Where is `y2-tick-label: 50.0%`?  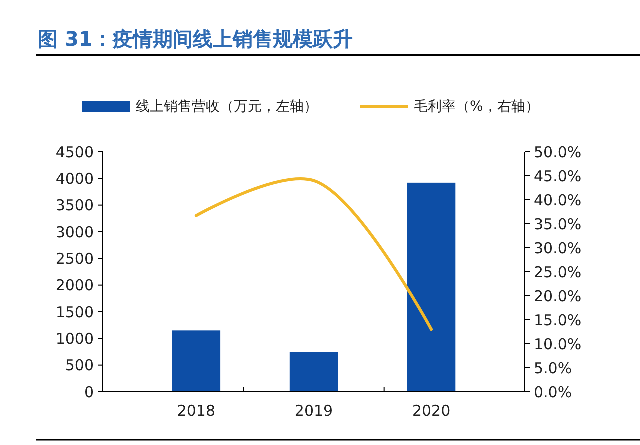 y2-tick-label: 50.0% is located at coordinates (558, 152).